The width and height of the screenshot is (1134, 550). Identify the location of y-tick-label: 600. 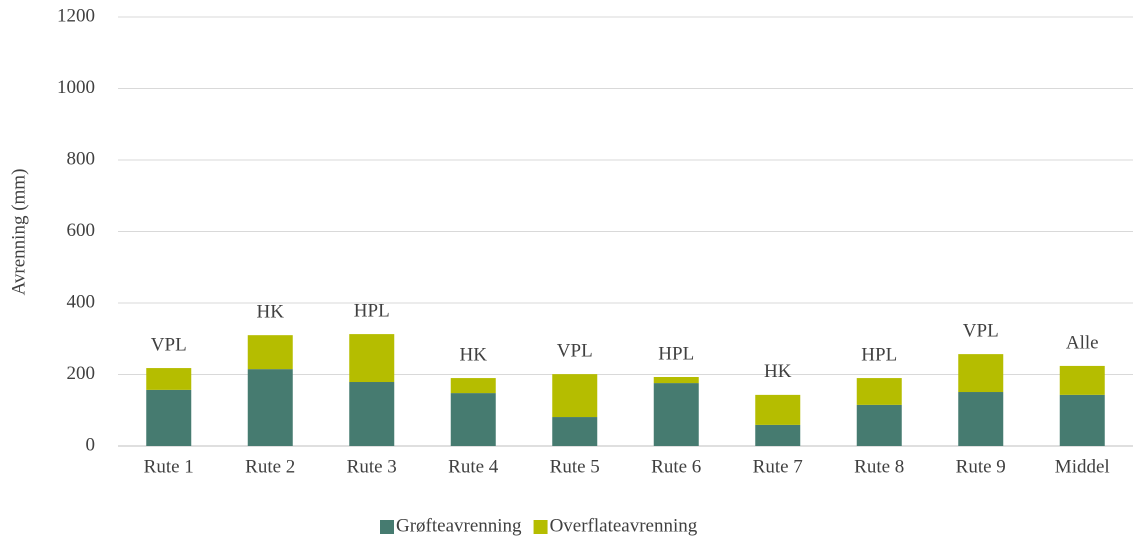
(81, 230).